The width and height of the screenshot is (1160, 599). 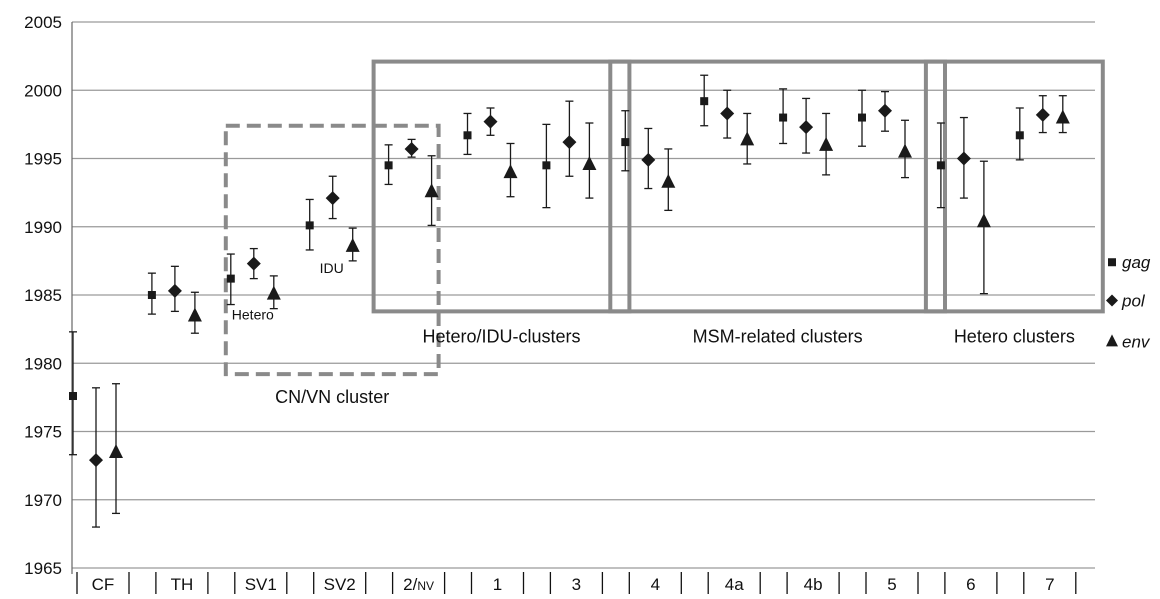 What do you see at coordinates (501, 336) in the screenshot?
I see `group-box-label: Hetero/IDU-clusters` at bounding box center [501, 336].